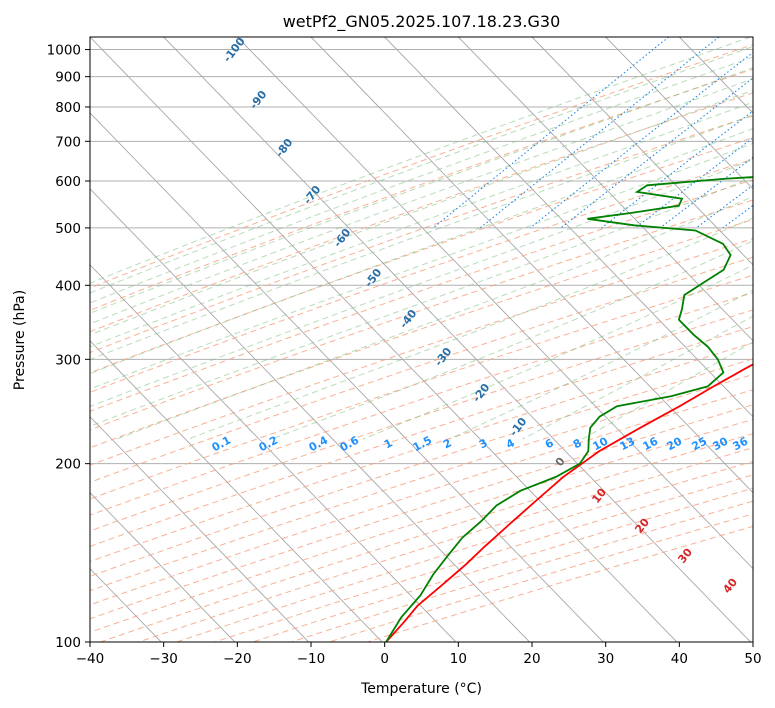 Image resolution: width=775 pixels, height=708 pixels. Describe the element at coordinates (237, 659) in the screenshot. I see `x-tick-label: −20` at that location.